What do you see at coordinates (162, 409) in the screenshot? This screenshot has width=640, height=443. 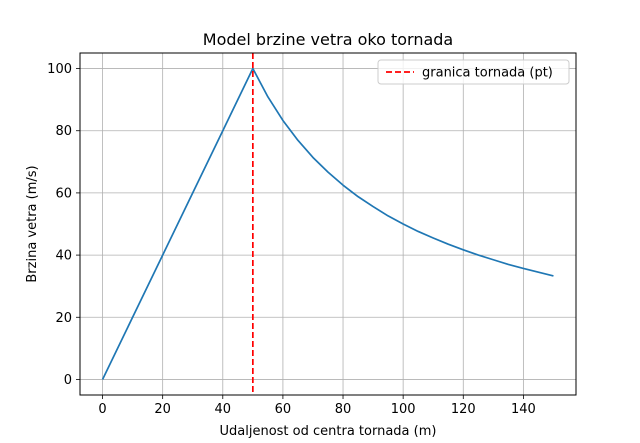 I see `x-tick-label: 20` at bounding box center [162, 409].